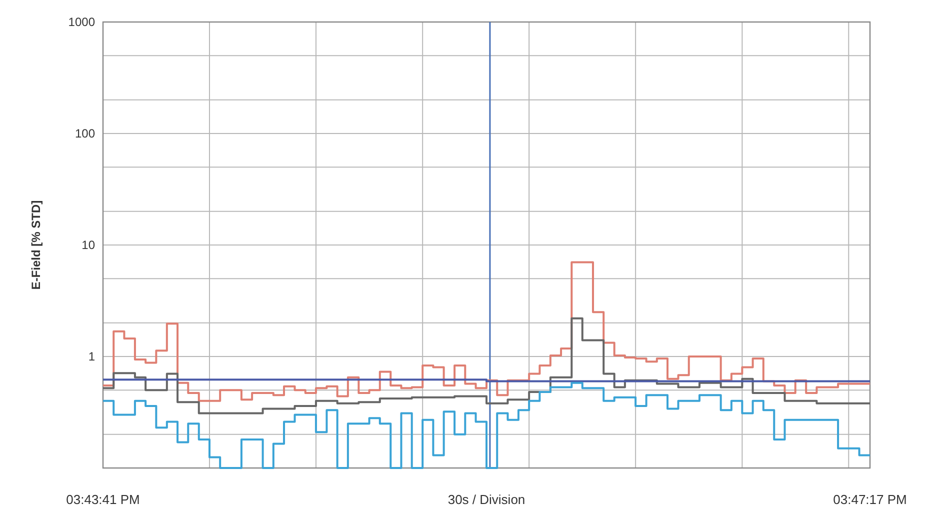 This screenshot has height=515, width=925. I want to click on y-tick-label: 100, so click(85, 133).